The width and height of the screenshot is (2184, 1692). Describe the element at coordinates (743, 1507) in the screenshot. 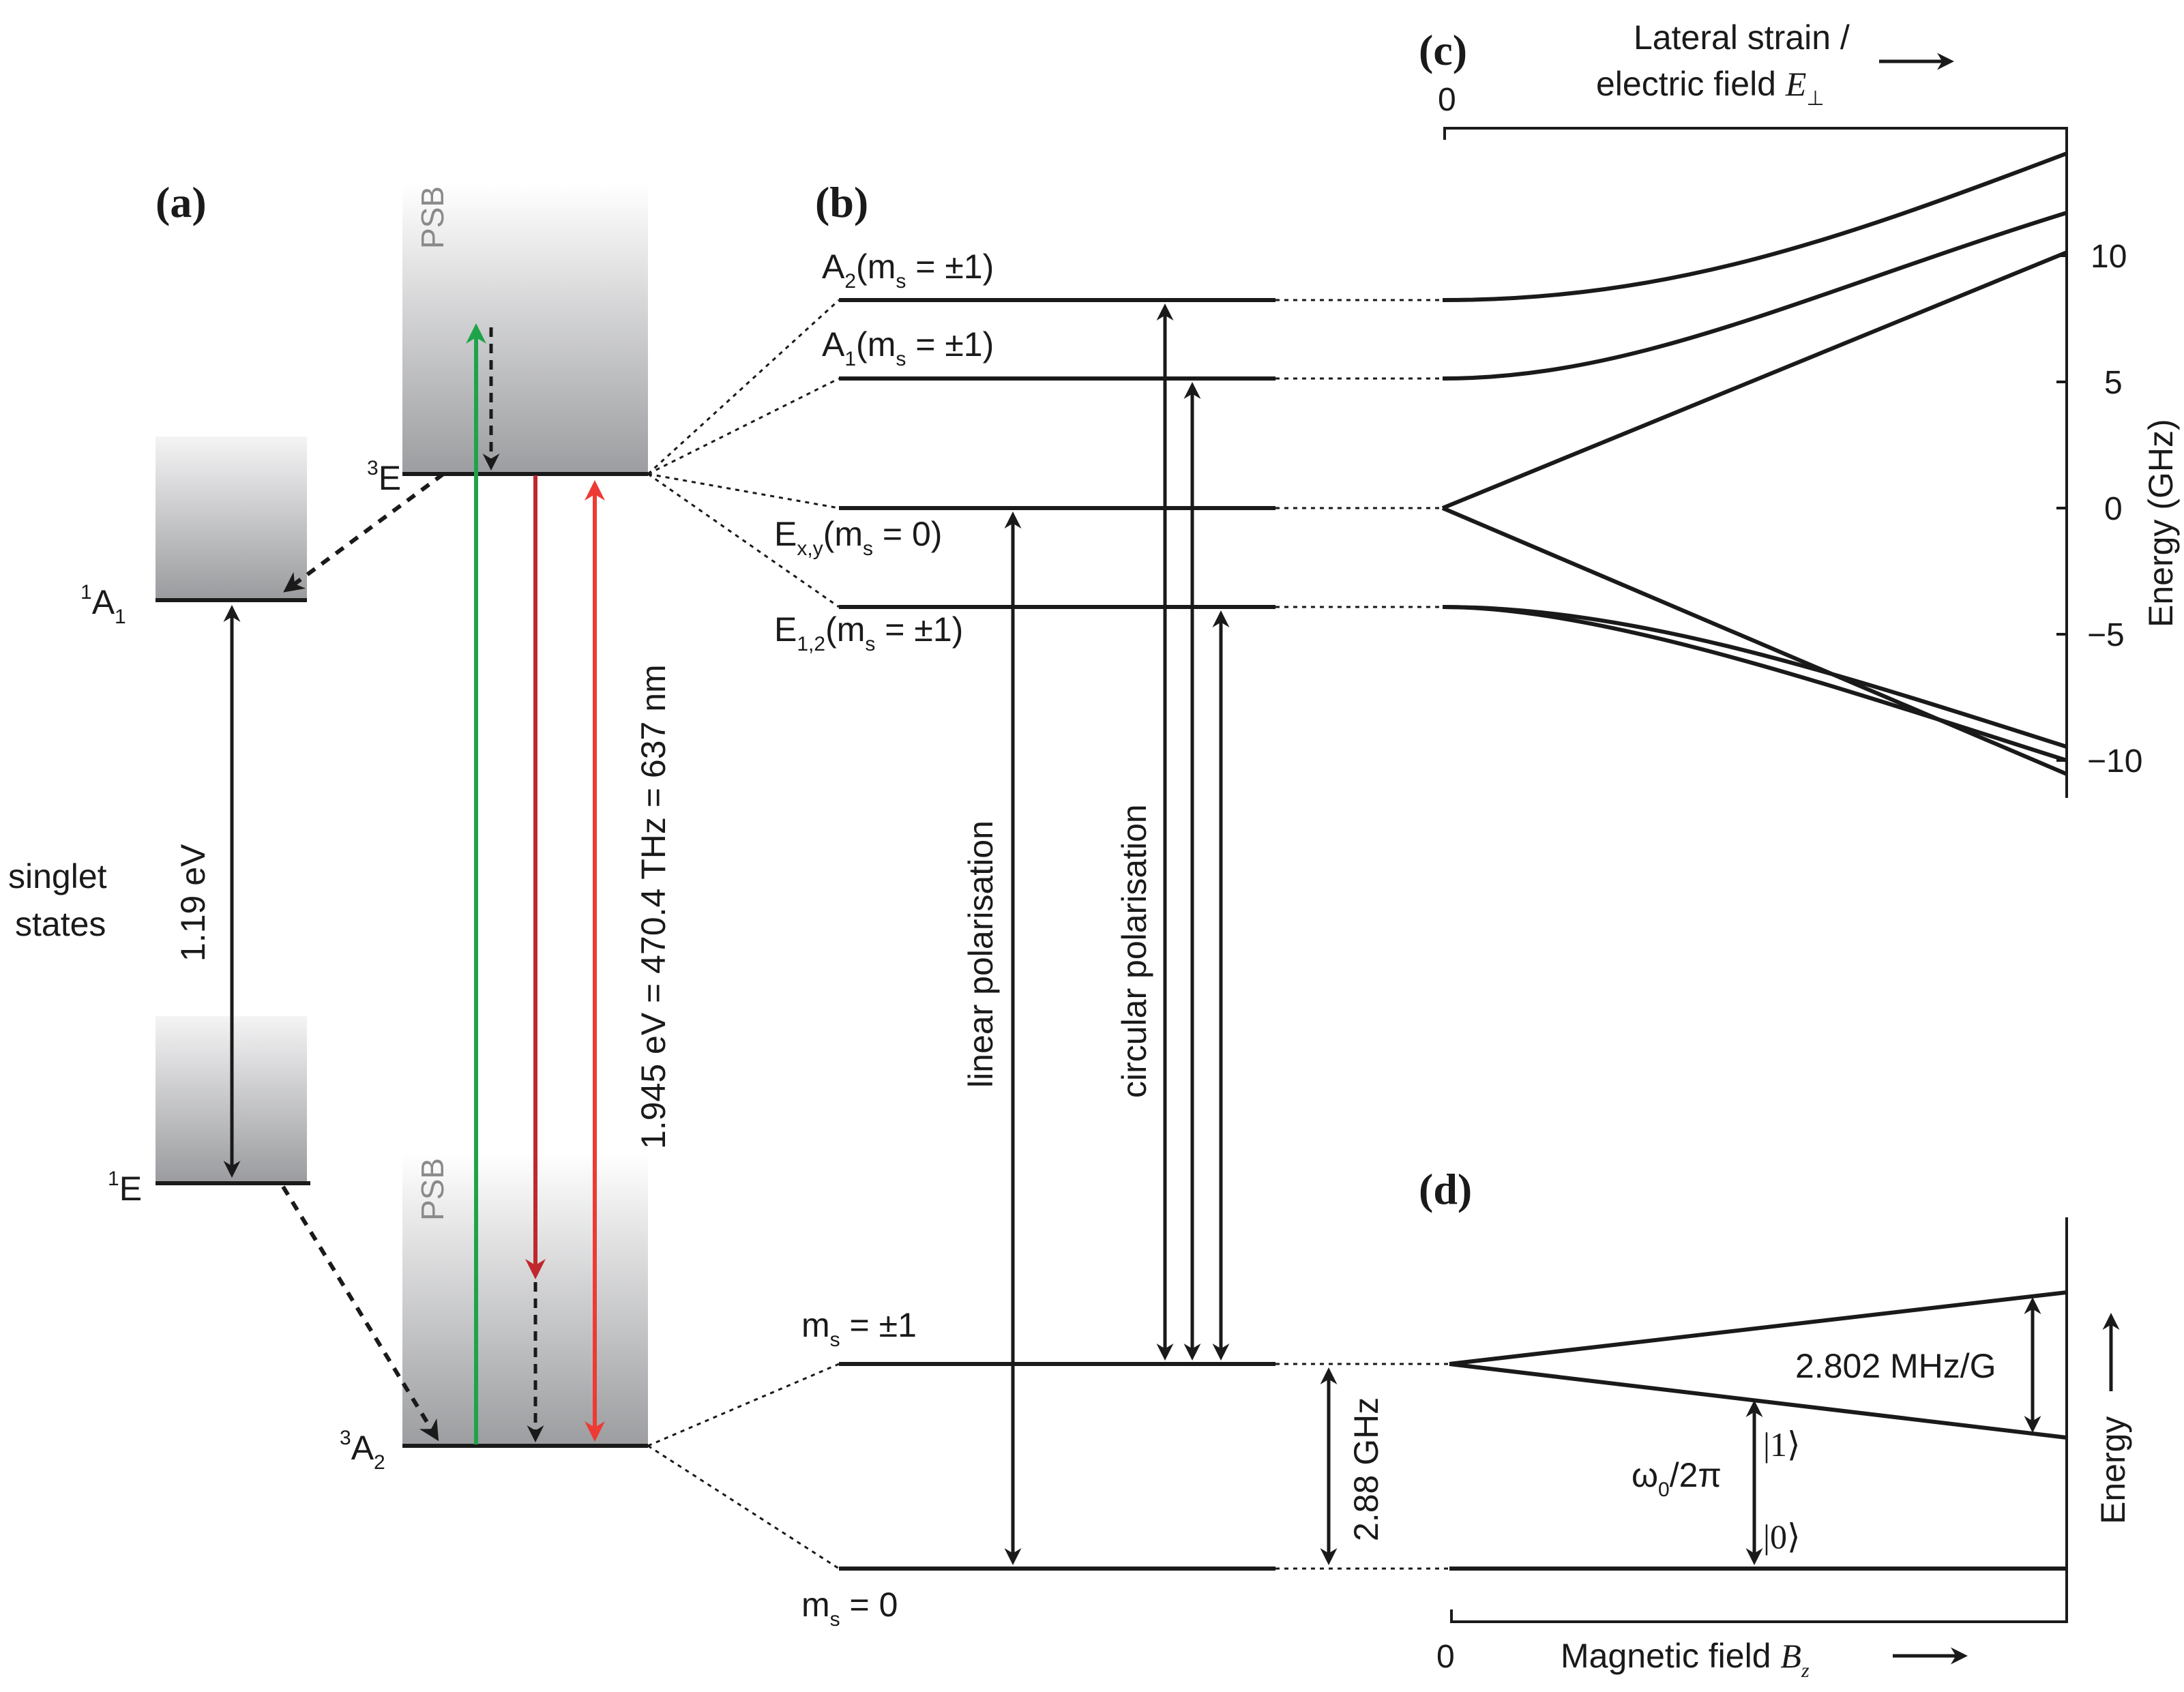

I see `fan-line-ms0` at that location.